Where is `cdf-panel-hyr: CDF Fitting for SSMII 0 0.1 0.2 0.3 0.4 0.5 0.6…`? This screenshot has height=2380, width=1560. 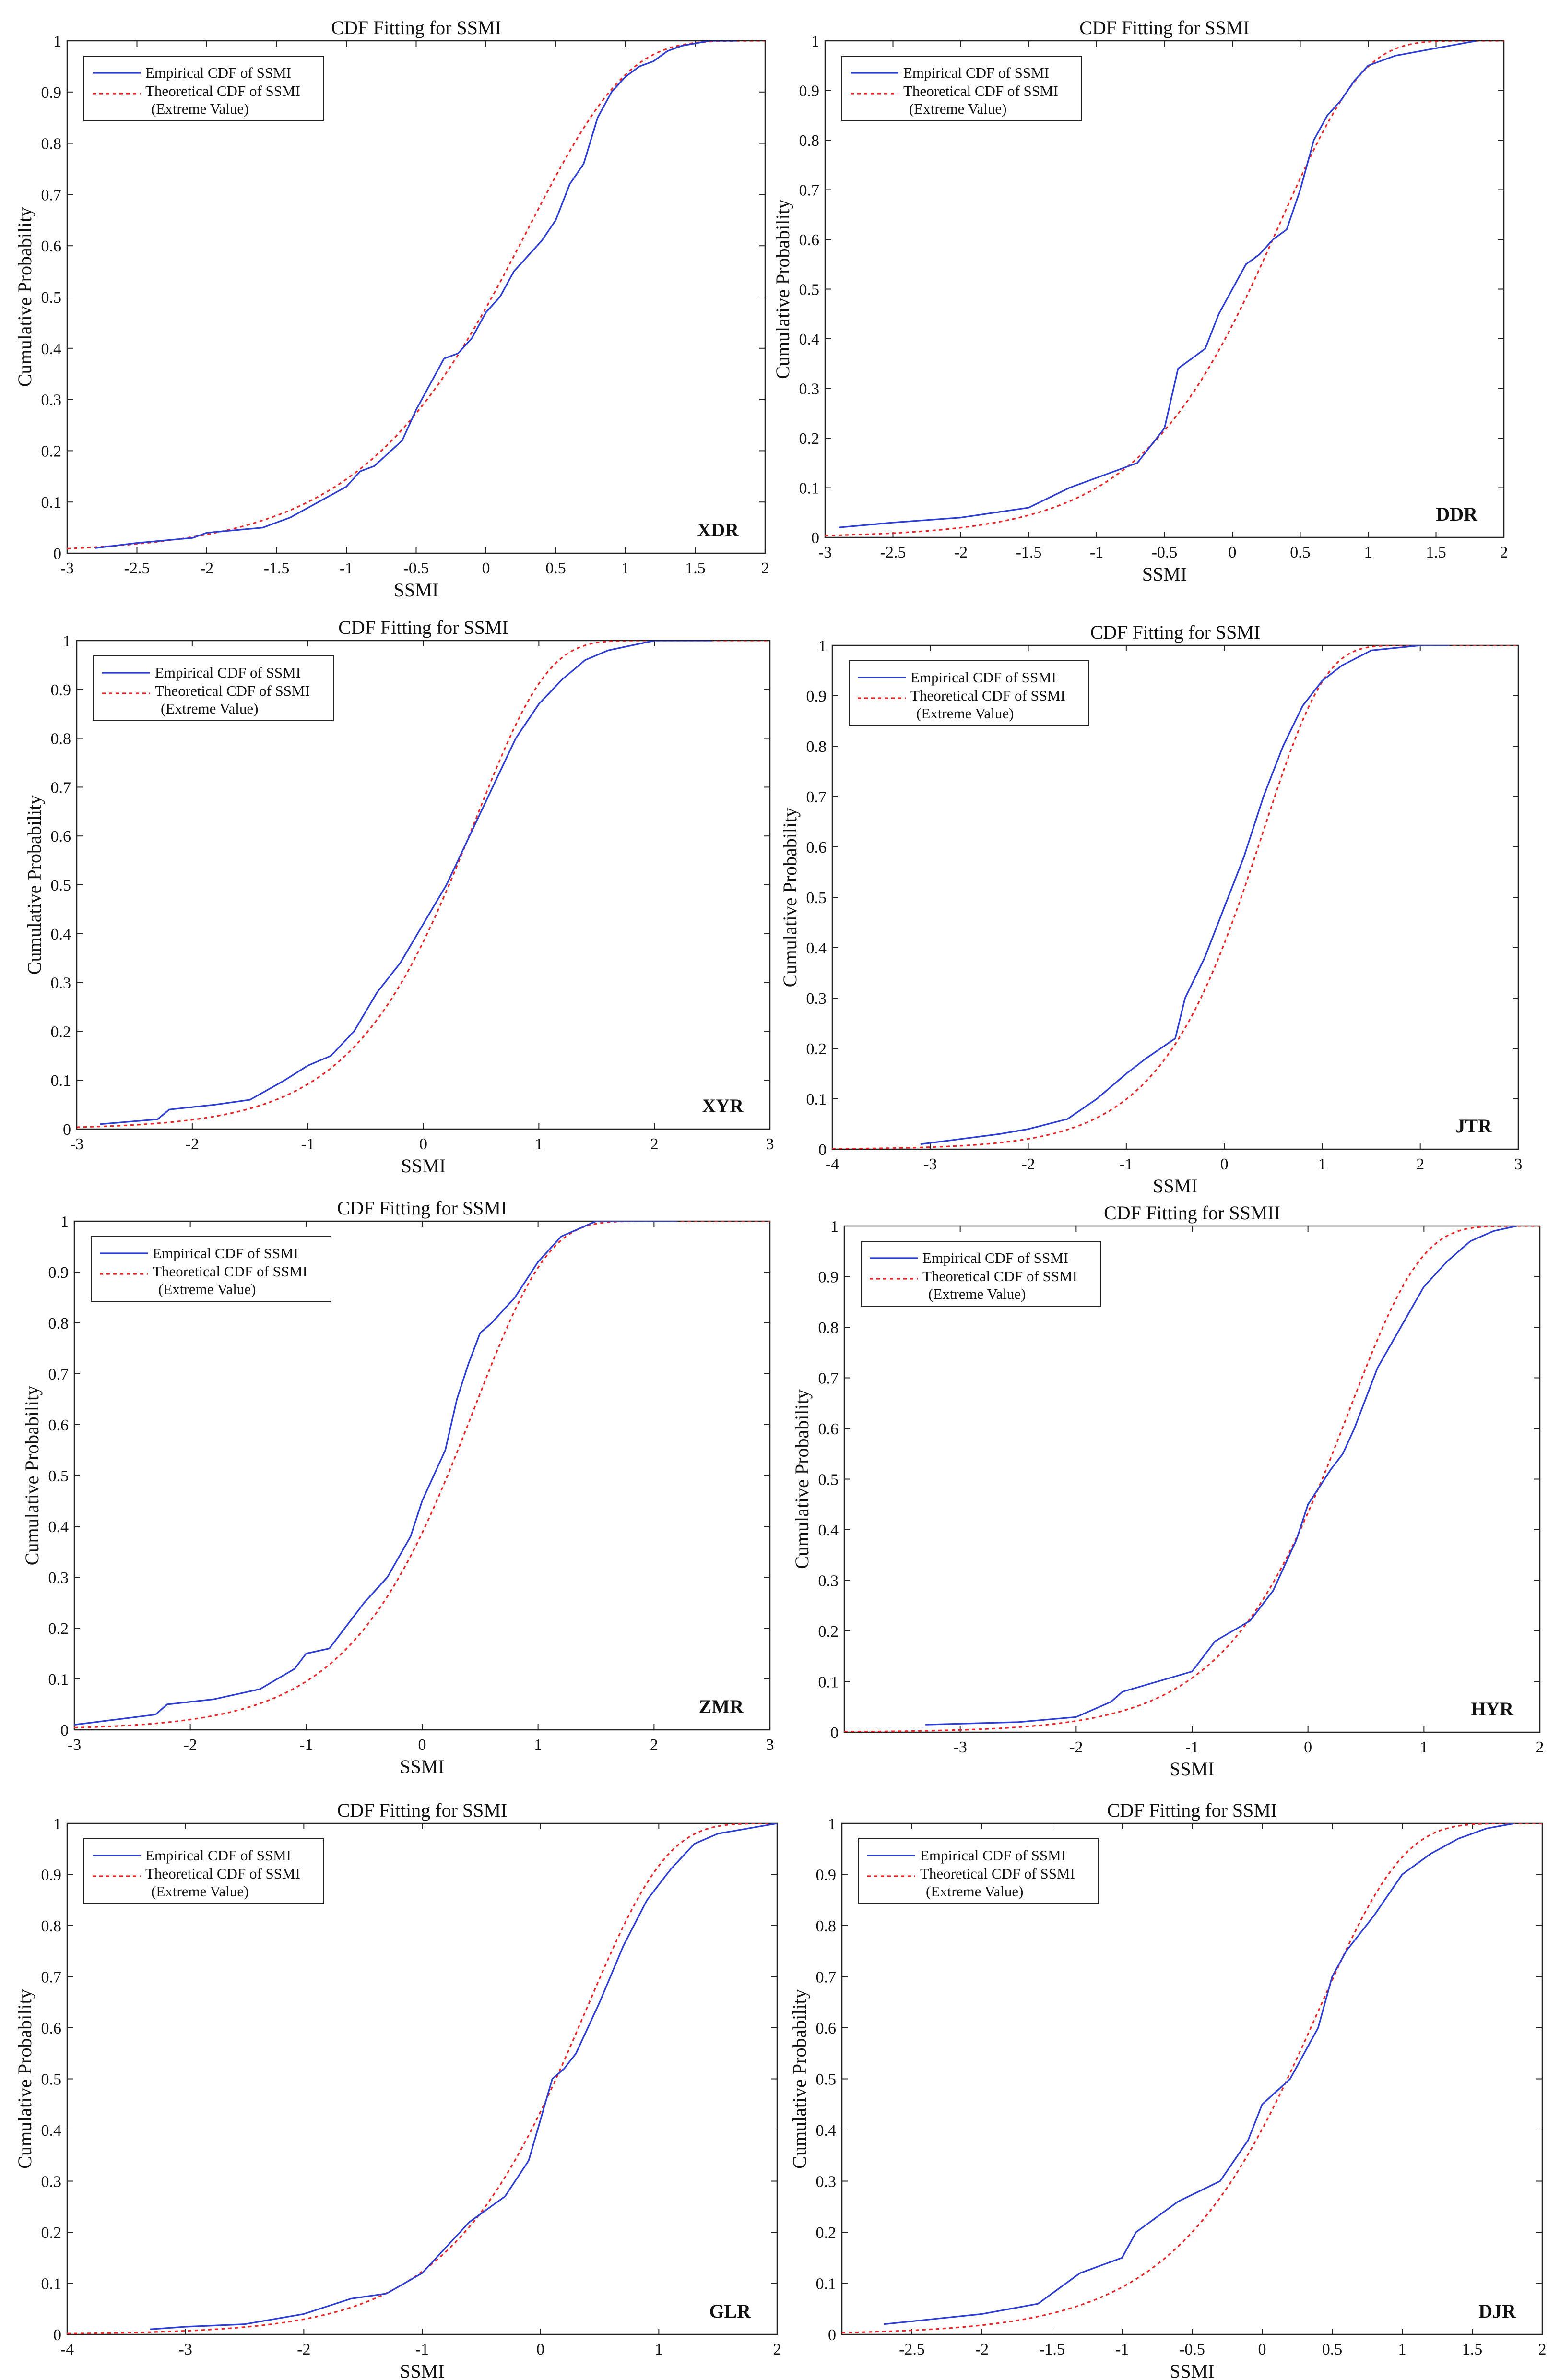 cdf-panel-hyr: CDF Fitting for SSMII 0 0.1 0.2 0.3 0.4 0.5 0.6… is located at coordinates (1168, 1491).